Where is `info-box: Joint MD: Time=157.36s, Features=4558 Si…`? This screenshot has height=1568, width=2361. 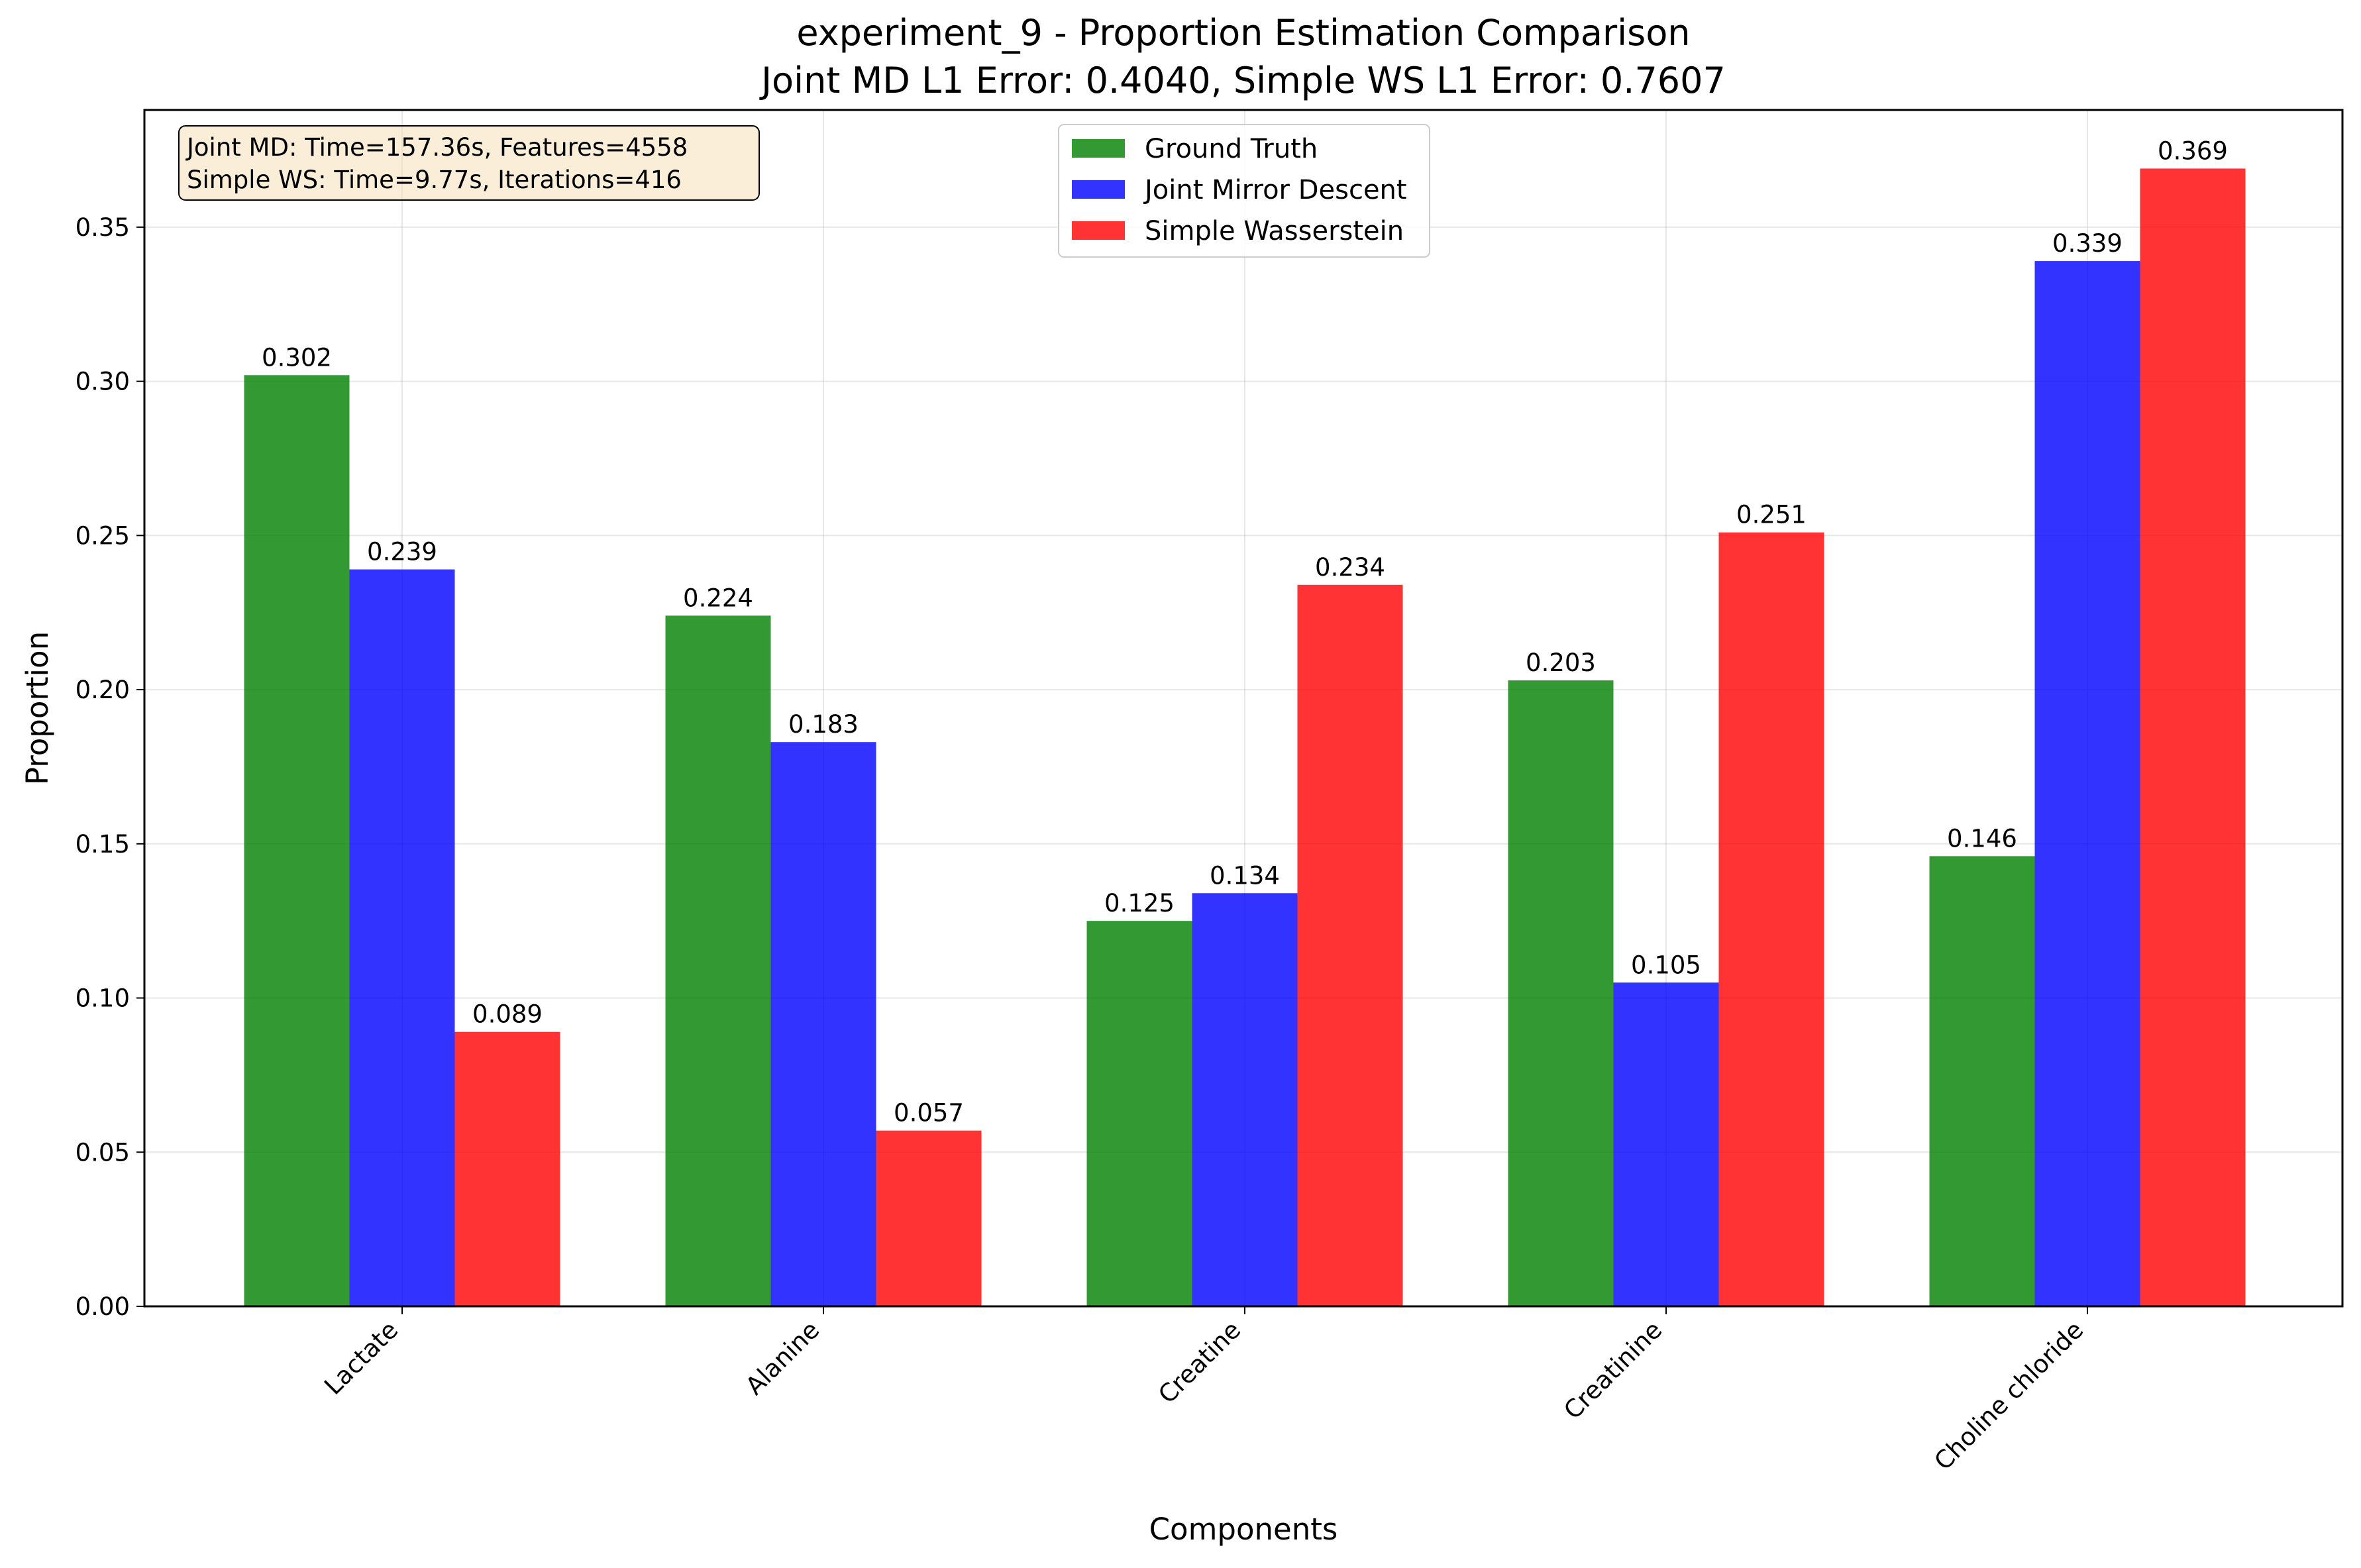
info-box: Joint MD: Time=157.36s, Features=4558 Si… is located at coordinates (469, 163).